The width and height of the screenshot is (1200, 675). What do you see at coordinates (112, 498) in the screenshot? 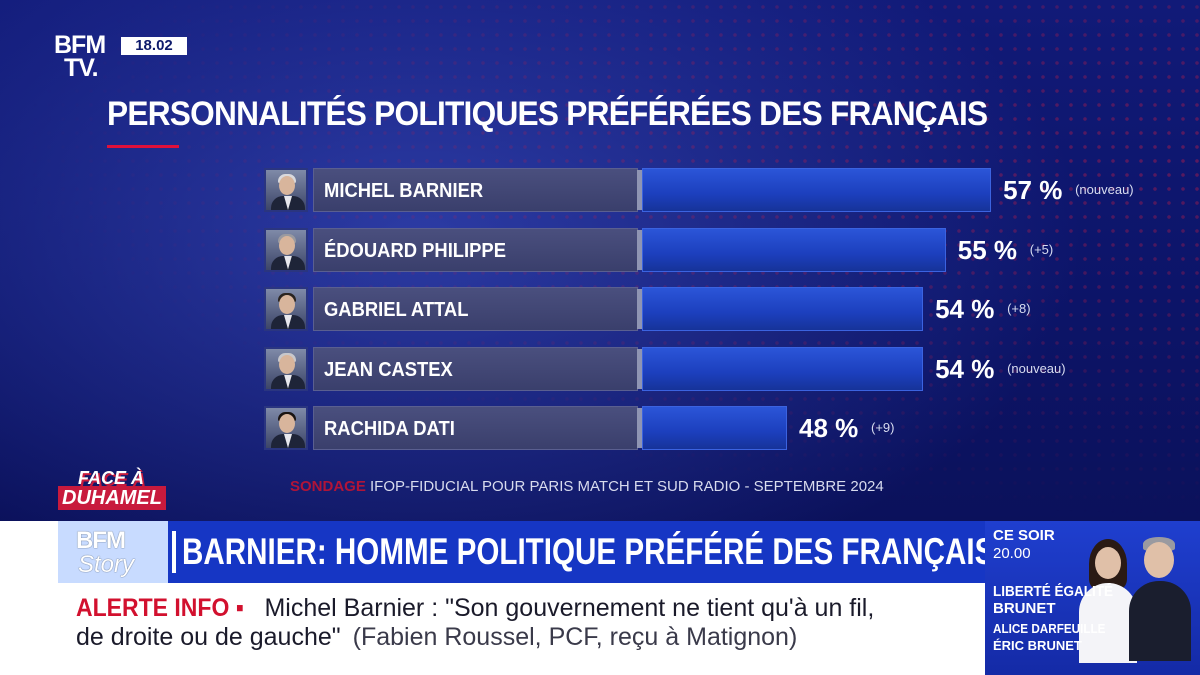
I see `show-logo-line2: DUHAMEL` at bounding box center [112, 498].